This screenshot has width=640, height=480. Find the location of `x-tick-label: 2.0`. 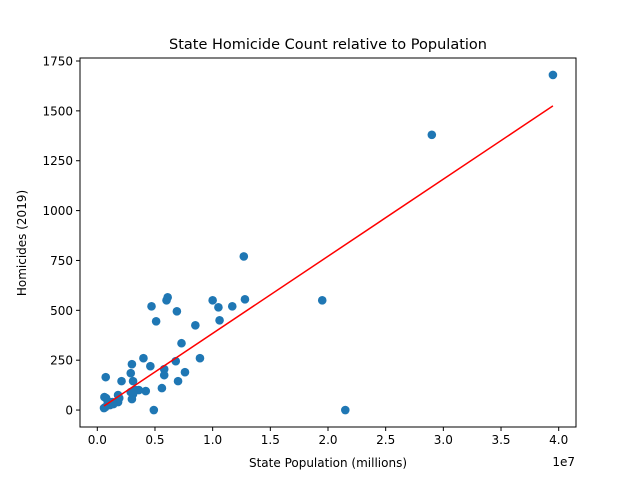

x-tick-label: 2.0 is located at coordinates (327, 440).